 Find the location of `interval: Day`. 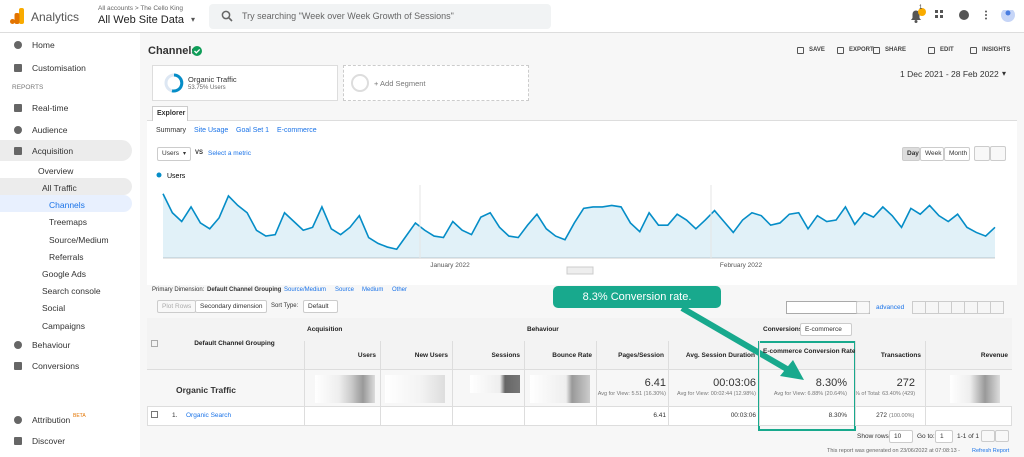

interval: Day is located at coordinates (911, 154).